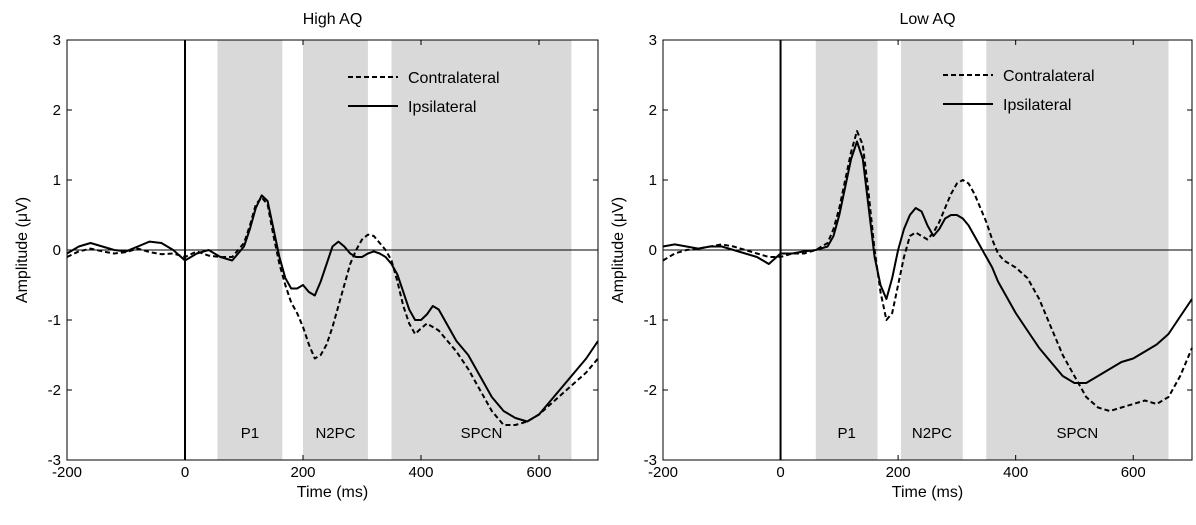  What do you see at coordinates (333, 19) in the screenshot?
I see `chart-title: High AQ` at bounding box center [333, 19].